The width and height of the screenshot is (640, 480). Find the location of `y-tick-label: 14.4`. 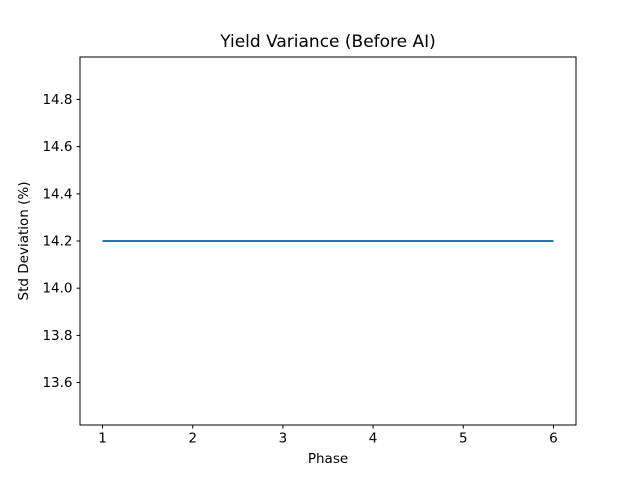

y-tick-label: 14.4 is located at coordinates (57, 194).